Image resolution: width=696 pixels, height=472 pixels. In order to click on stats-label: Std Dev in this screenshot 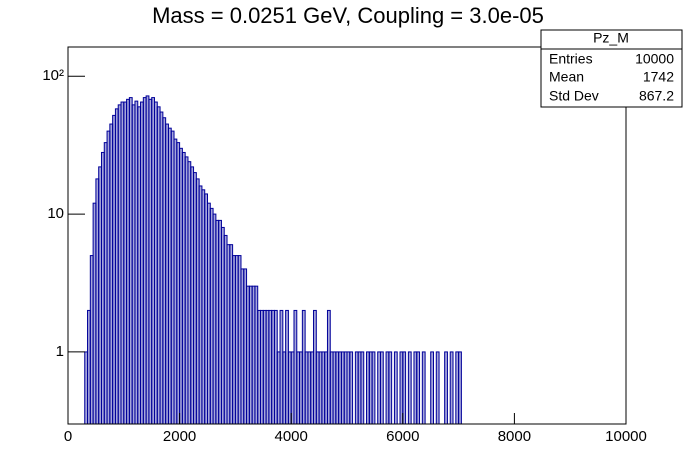, I will do `click(574, 96)`.